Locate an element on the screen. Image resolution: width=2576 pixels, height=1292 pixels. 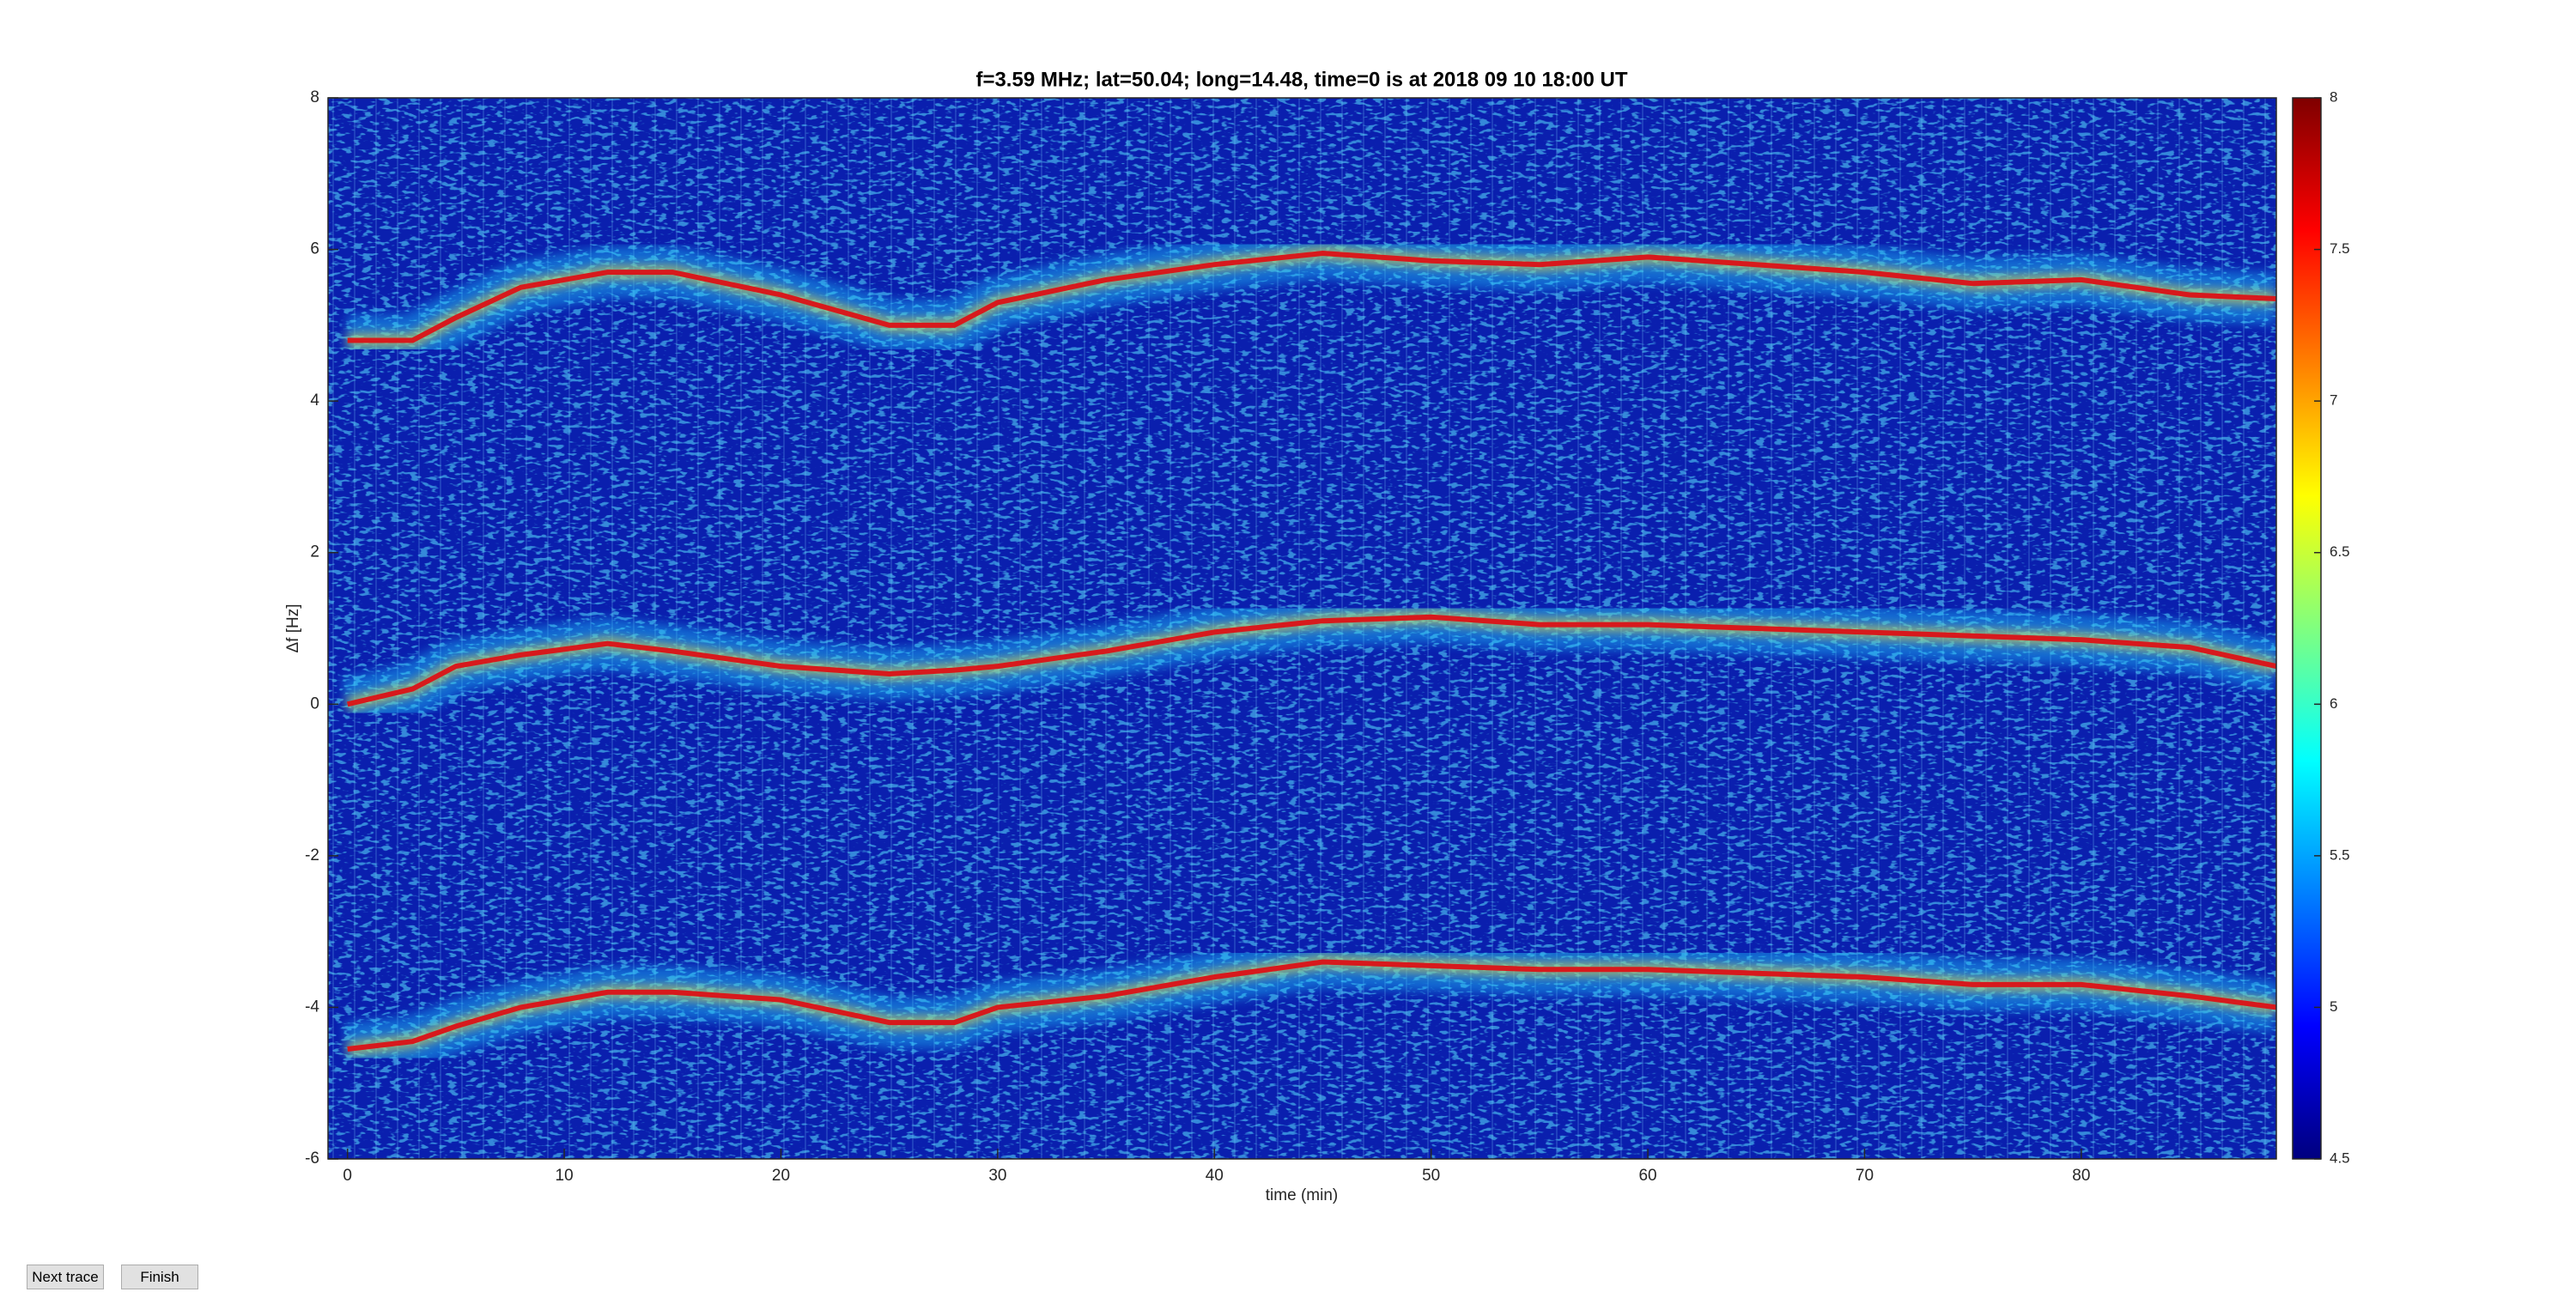
colorbar-tick-label: 5.5 is located at coordinates (2340, 854).